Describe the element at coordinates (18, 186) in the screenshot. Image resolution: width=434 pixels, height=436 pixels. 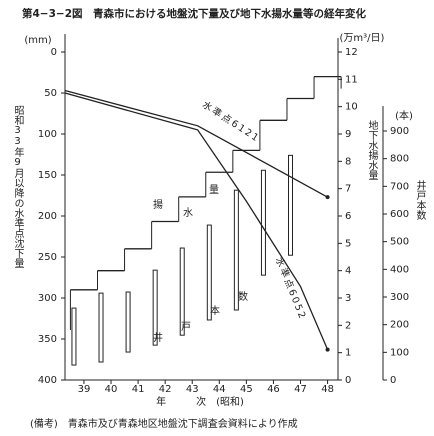
I see `y-axis-label: 昭和33年9月以降の水準点沈下量` at that location.